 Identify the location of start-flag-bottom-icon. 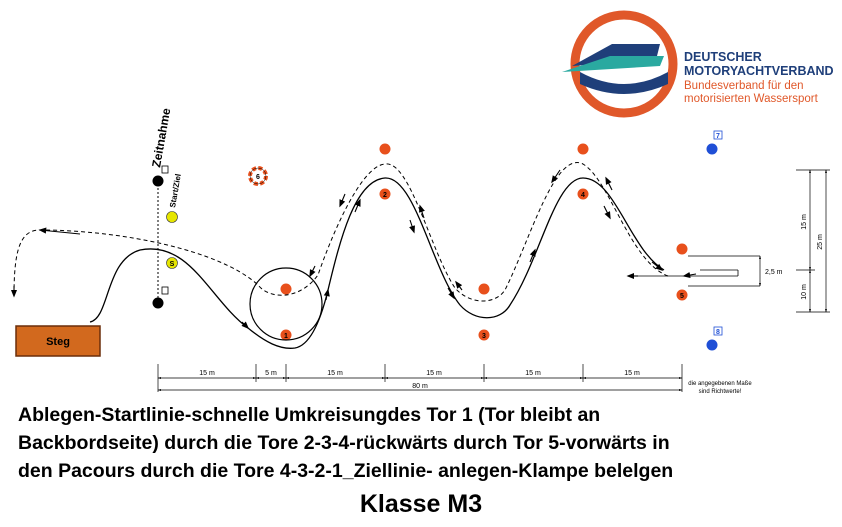
(165, 290).